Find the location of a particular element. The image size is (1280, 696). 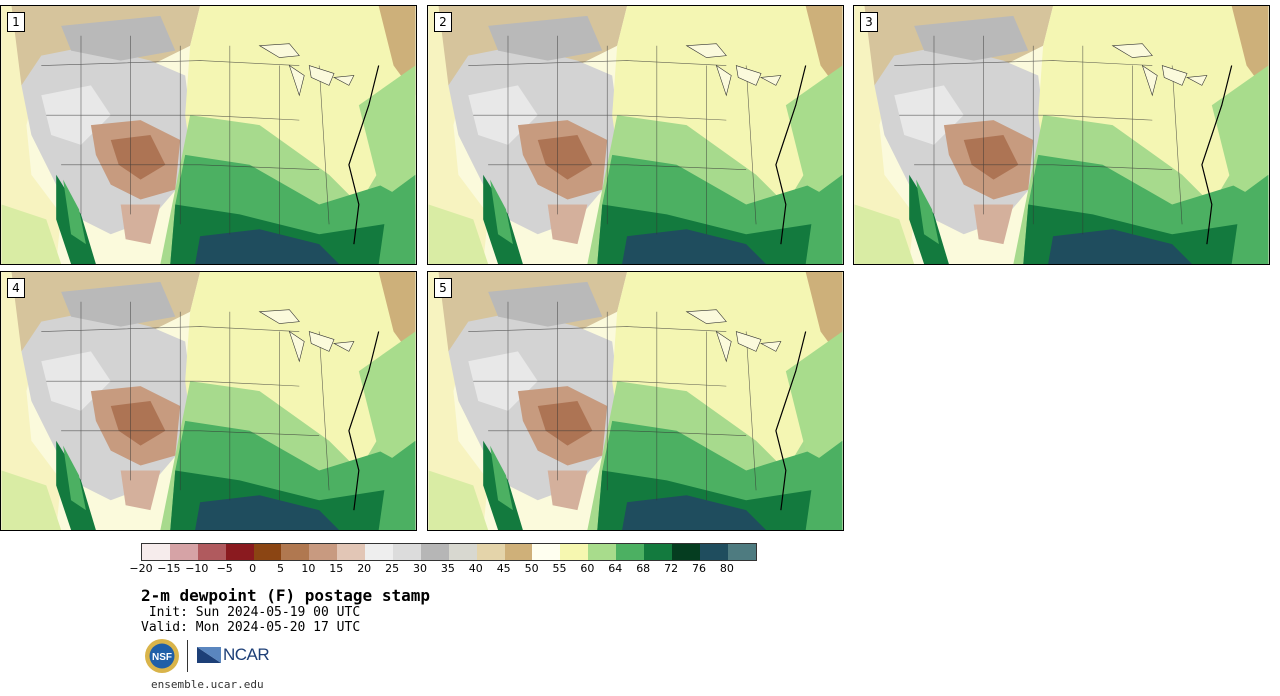

nsf-logo-text: NSF is located at coordinates (162, 657).